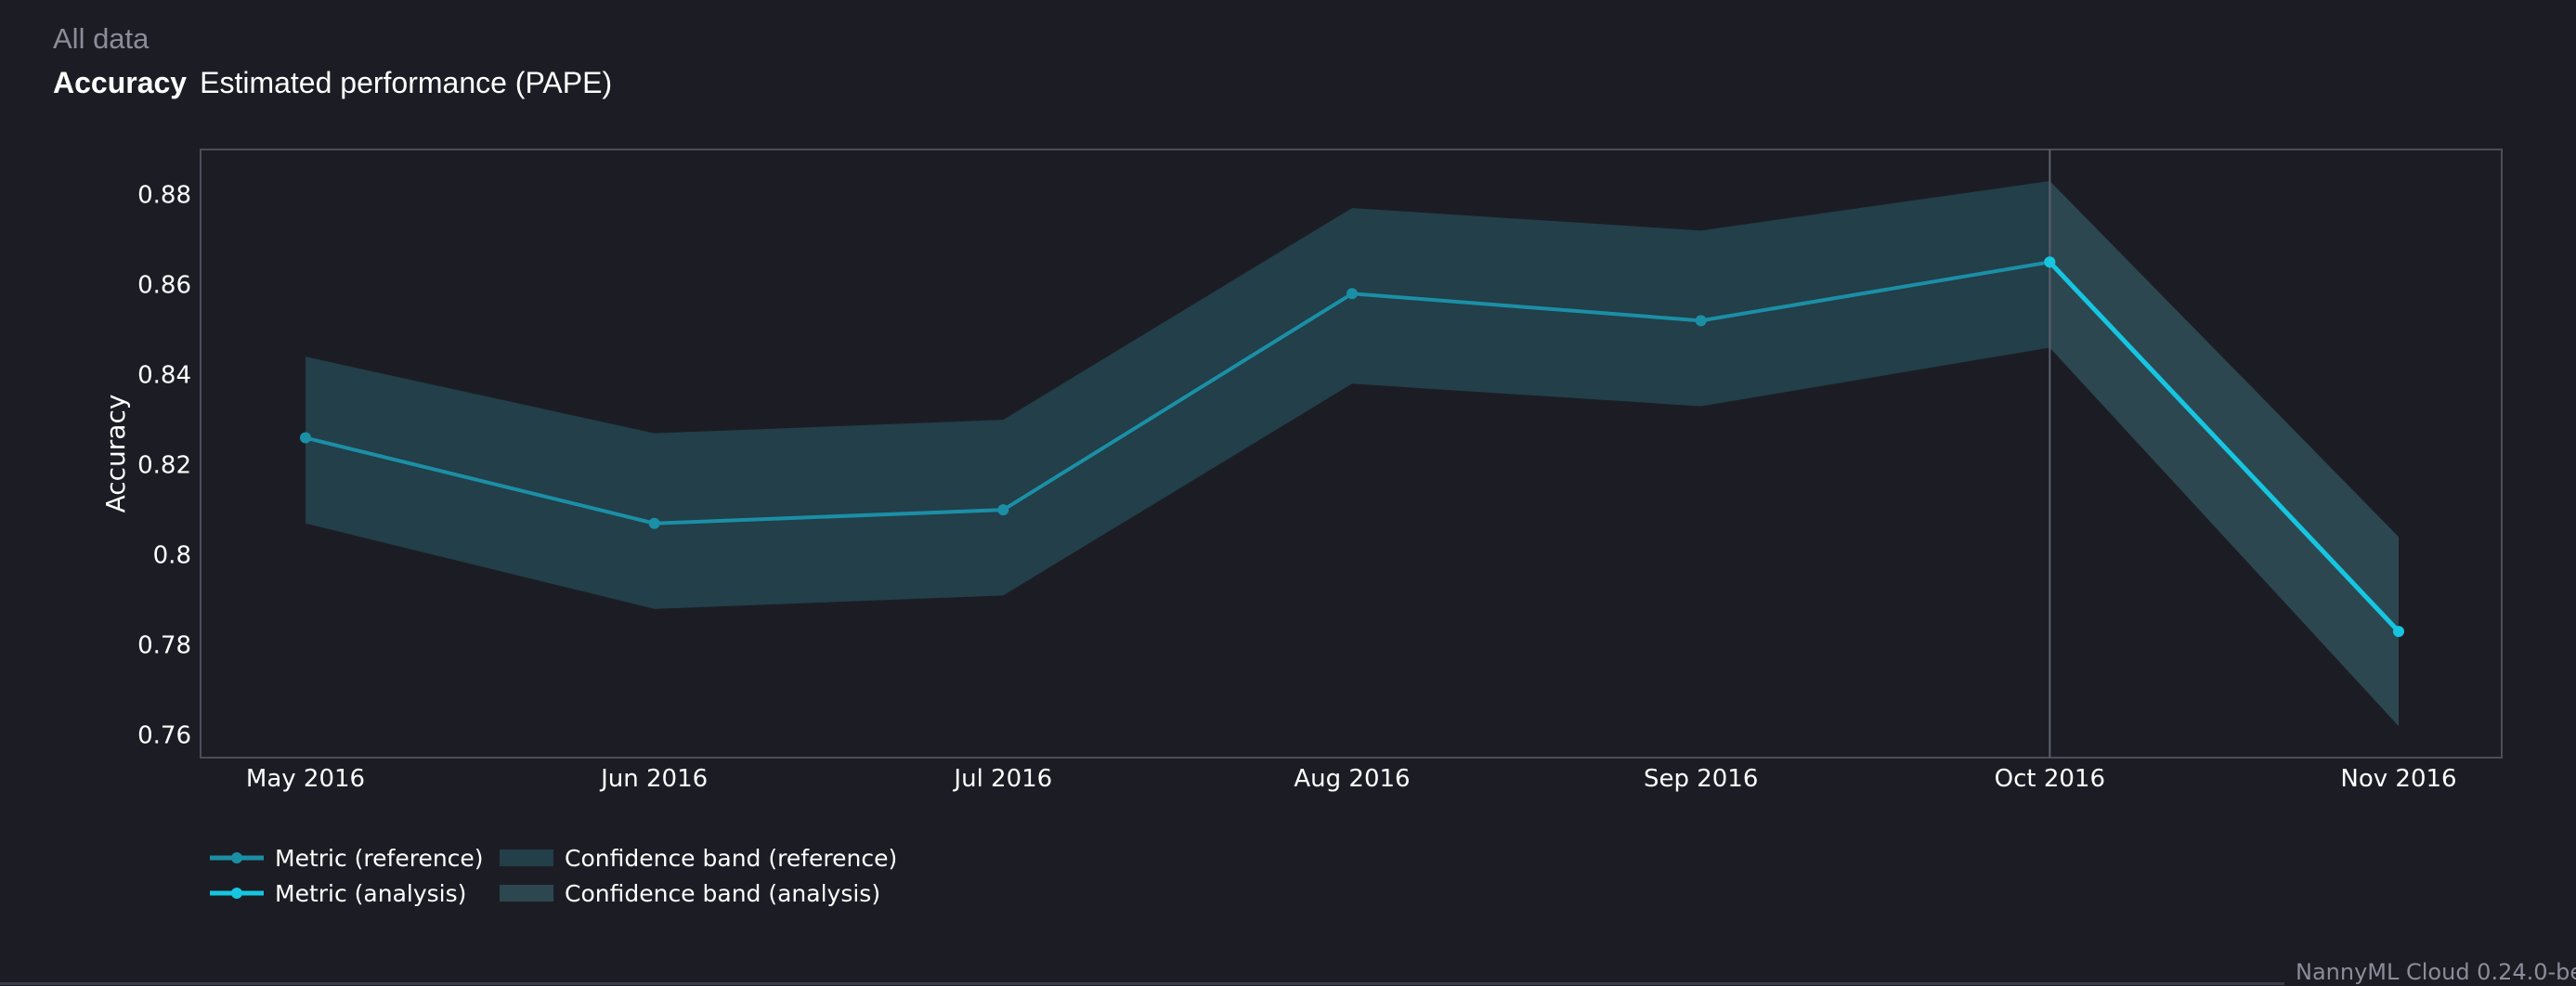 Image resolution: width=2576 pixels, height=986 pixels. Describe the element at coordinates (370, 893) in the screenshot. I see `legend-item: Metric (analysis)` at that location.